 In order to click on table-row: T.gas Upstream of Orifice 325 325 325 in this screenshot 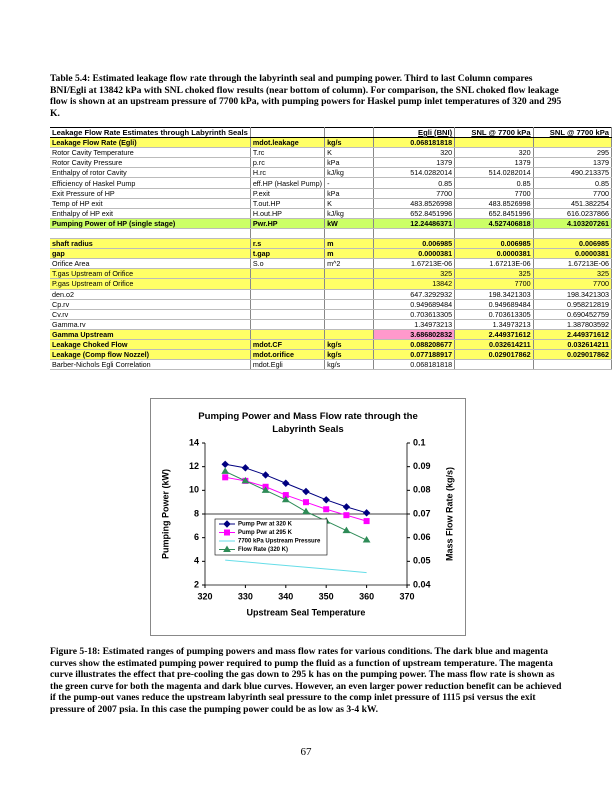, I will do `click(331, 274)`.